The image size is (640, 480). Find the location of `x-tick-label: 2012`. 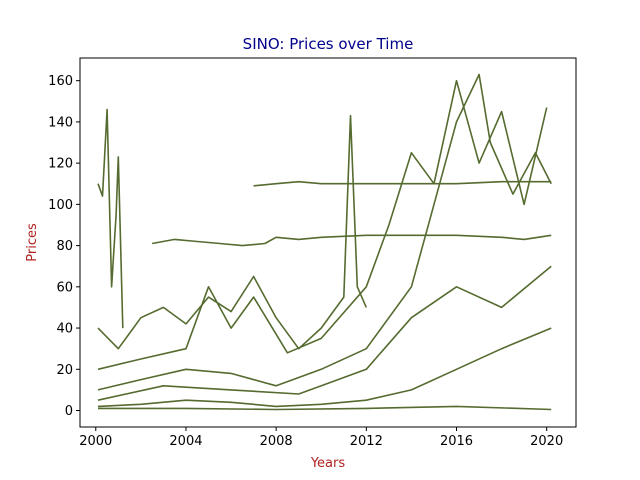

x-tick-label: 2012 is located at coordinates (366, 441).